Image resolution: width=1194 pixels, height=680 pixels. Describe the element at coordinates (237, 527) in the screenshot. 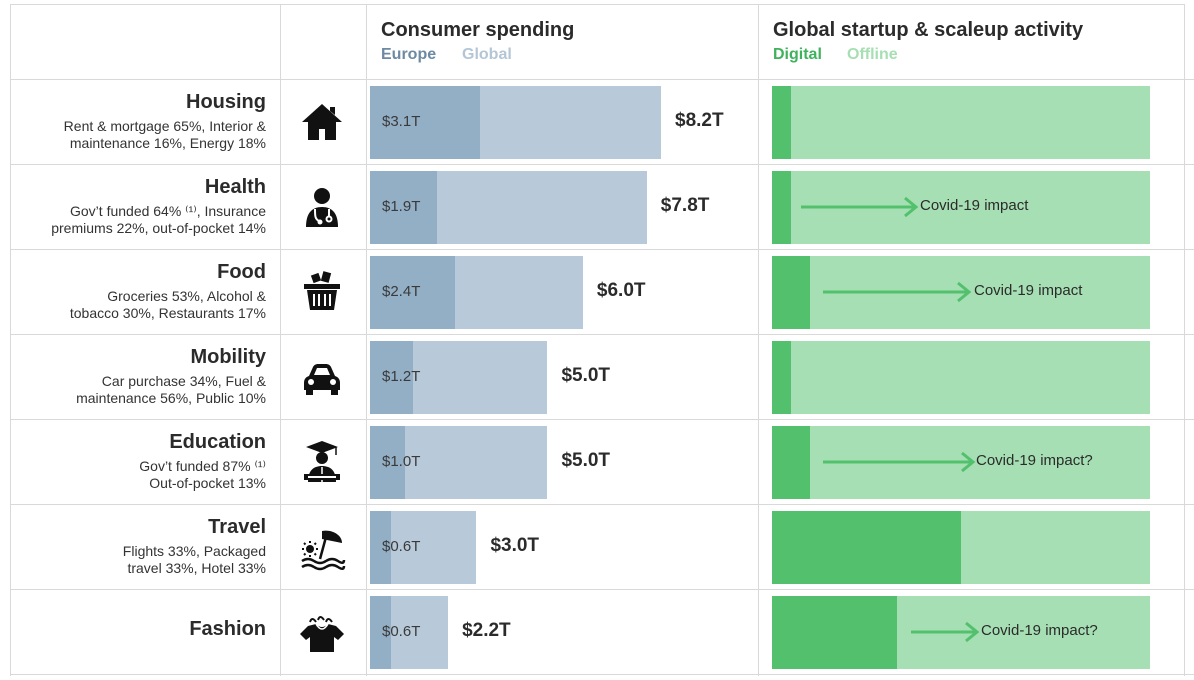

I see `category-title: Travel` at that location.